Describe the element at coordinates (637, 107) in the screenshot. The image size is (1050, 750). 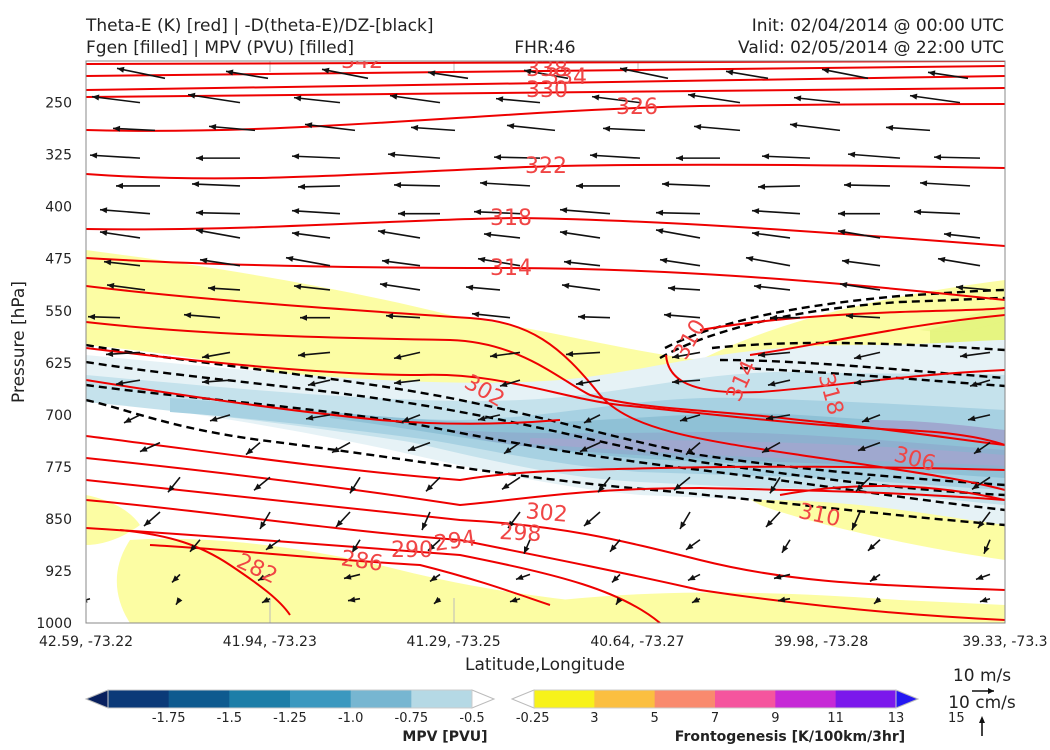
I see `contour-label: 326` at that location.